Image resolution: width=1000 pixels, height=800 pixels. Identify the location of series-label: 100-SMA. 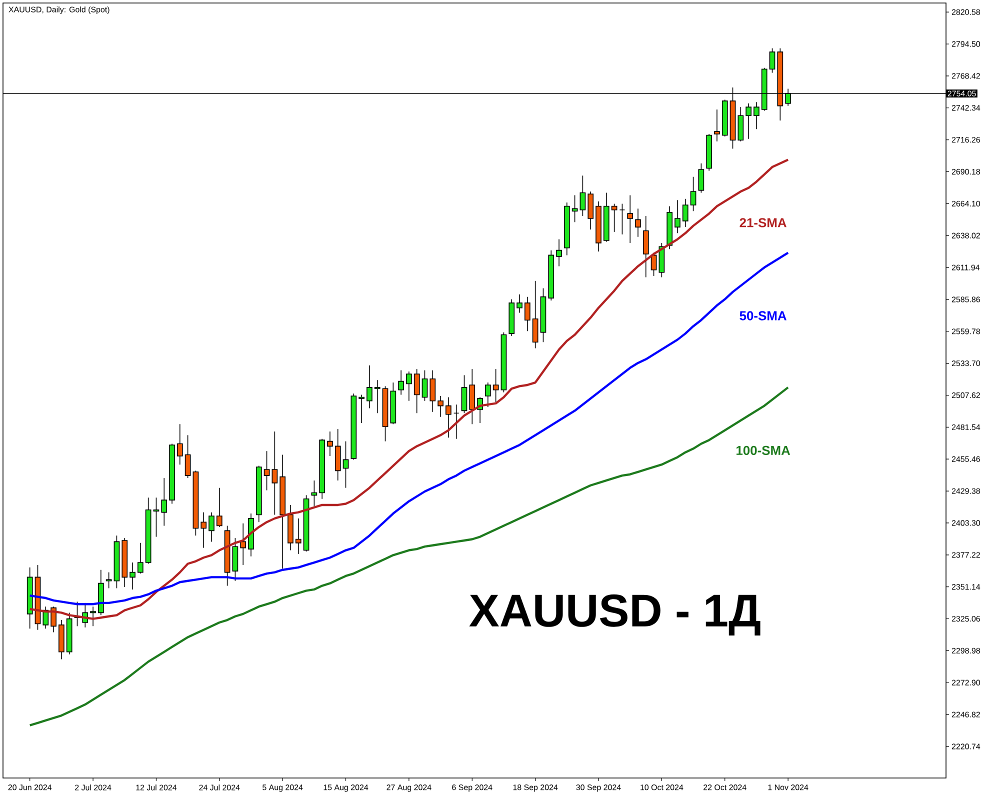
(763, 451).